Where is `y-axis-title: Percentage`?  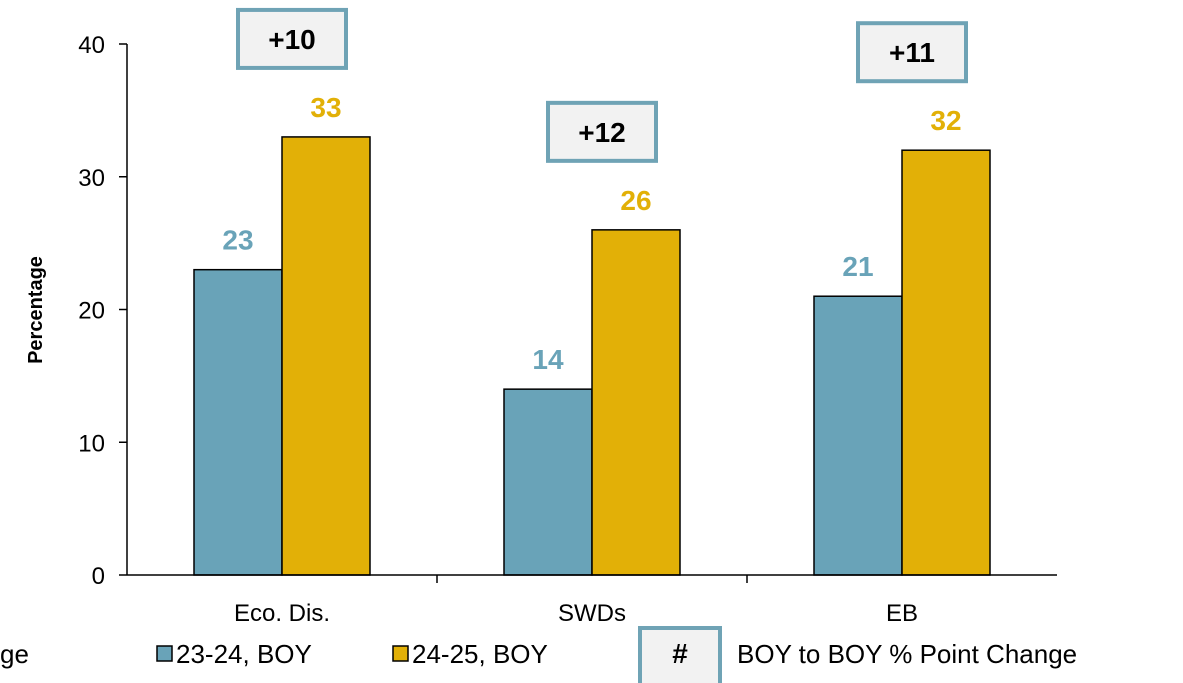
y-axis-title: Percentage is located at coordinates (36, 310).